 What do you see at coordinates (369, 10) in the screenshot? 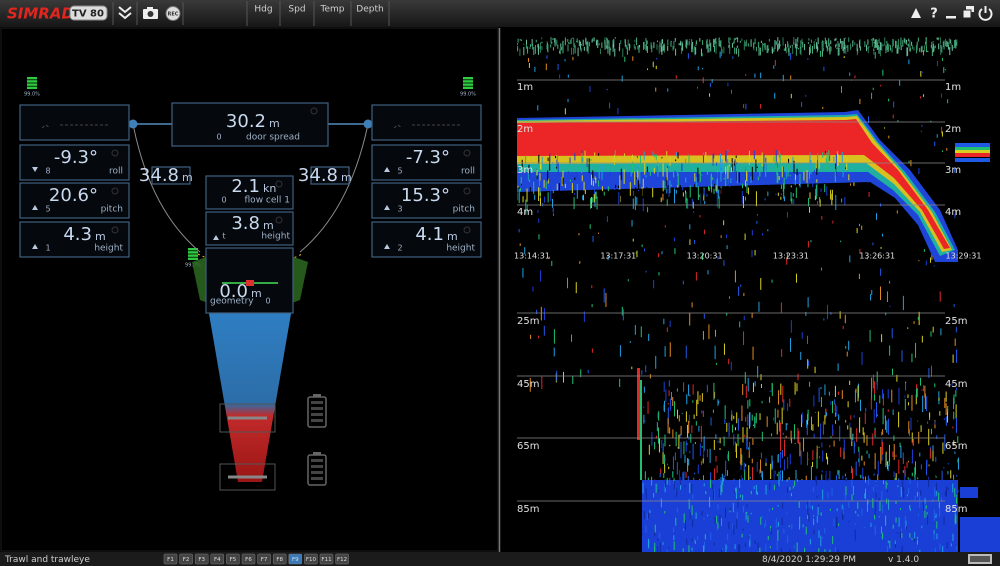
I see `tab: Depth` at bounding box center [369, 10].